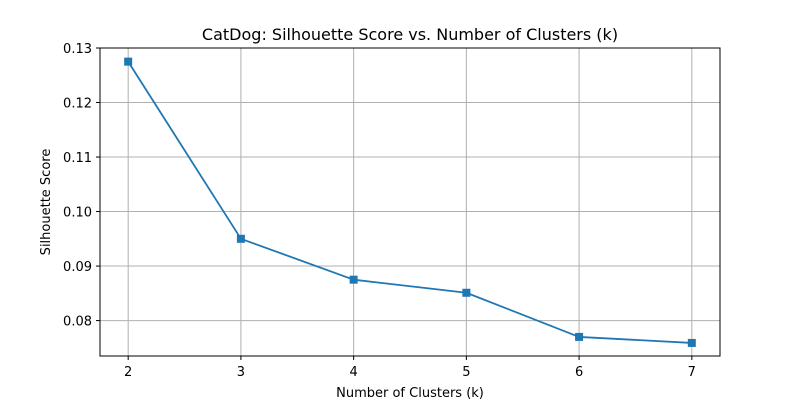 Image resolution: width=800 pixels, height=400 pixels. I want to click on y-tick-label: 0.13, so click(77, 49).